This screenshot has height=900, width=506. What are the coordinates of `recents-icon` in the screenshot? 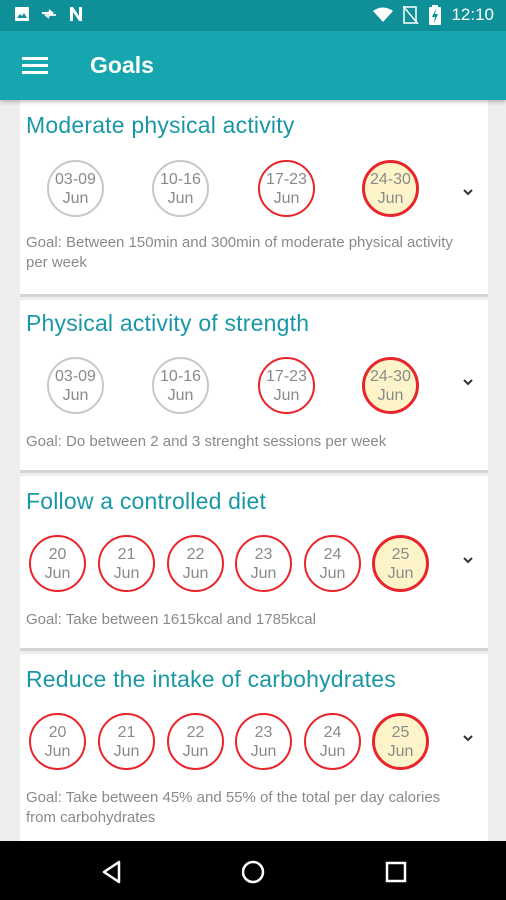 It's located at (396, 872).